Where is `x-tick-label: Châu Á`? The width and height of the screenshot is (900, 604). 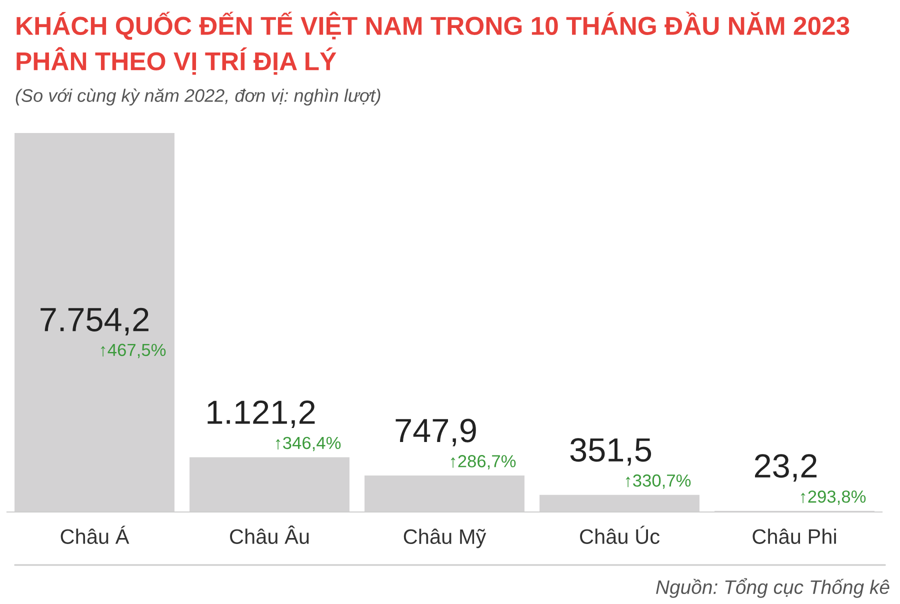
x-tick-label: Châu Á is located at coordinates (95, 535).